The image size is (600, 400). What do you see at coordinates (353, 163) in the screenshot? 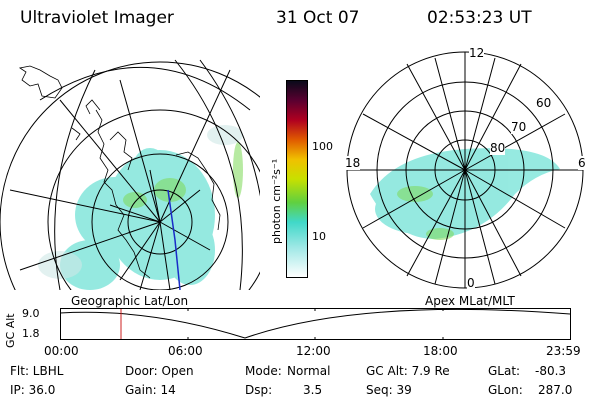
I see `mlt-label-18: 18` at bounding box center [353, 163].